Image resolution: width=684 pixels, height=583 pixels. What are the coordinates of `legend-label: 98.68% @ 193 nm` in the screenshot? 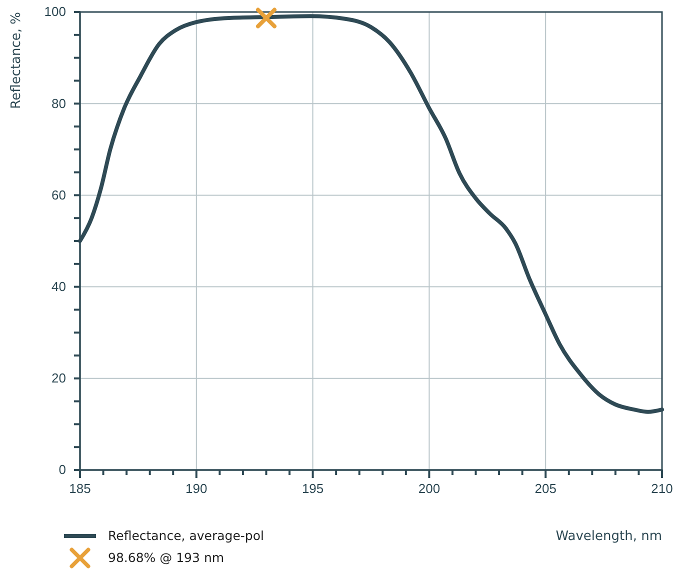 It's located at (166, 557).